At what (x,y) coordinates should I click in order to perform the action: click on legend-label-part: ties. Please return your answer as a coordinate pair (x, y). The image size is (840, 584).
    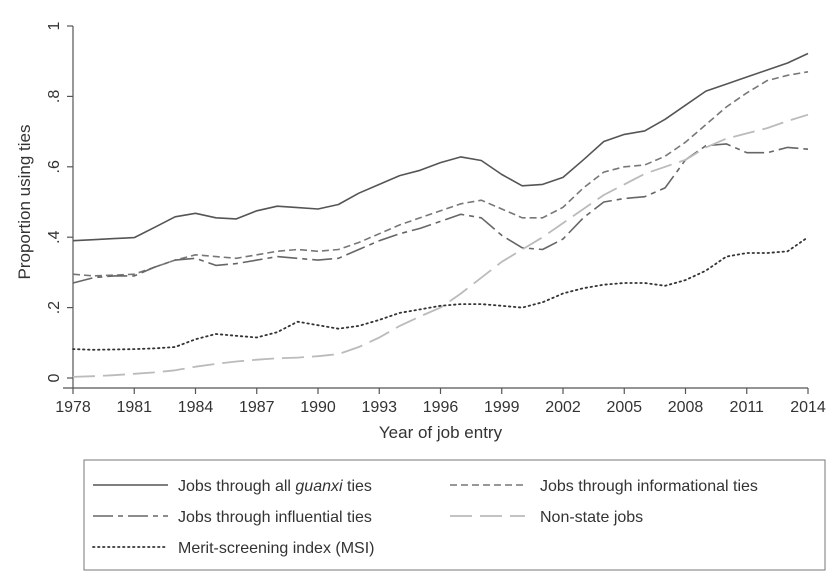
    Looking at the image, I should click on (357, 486).